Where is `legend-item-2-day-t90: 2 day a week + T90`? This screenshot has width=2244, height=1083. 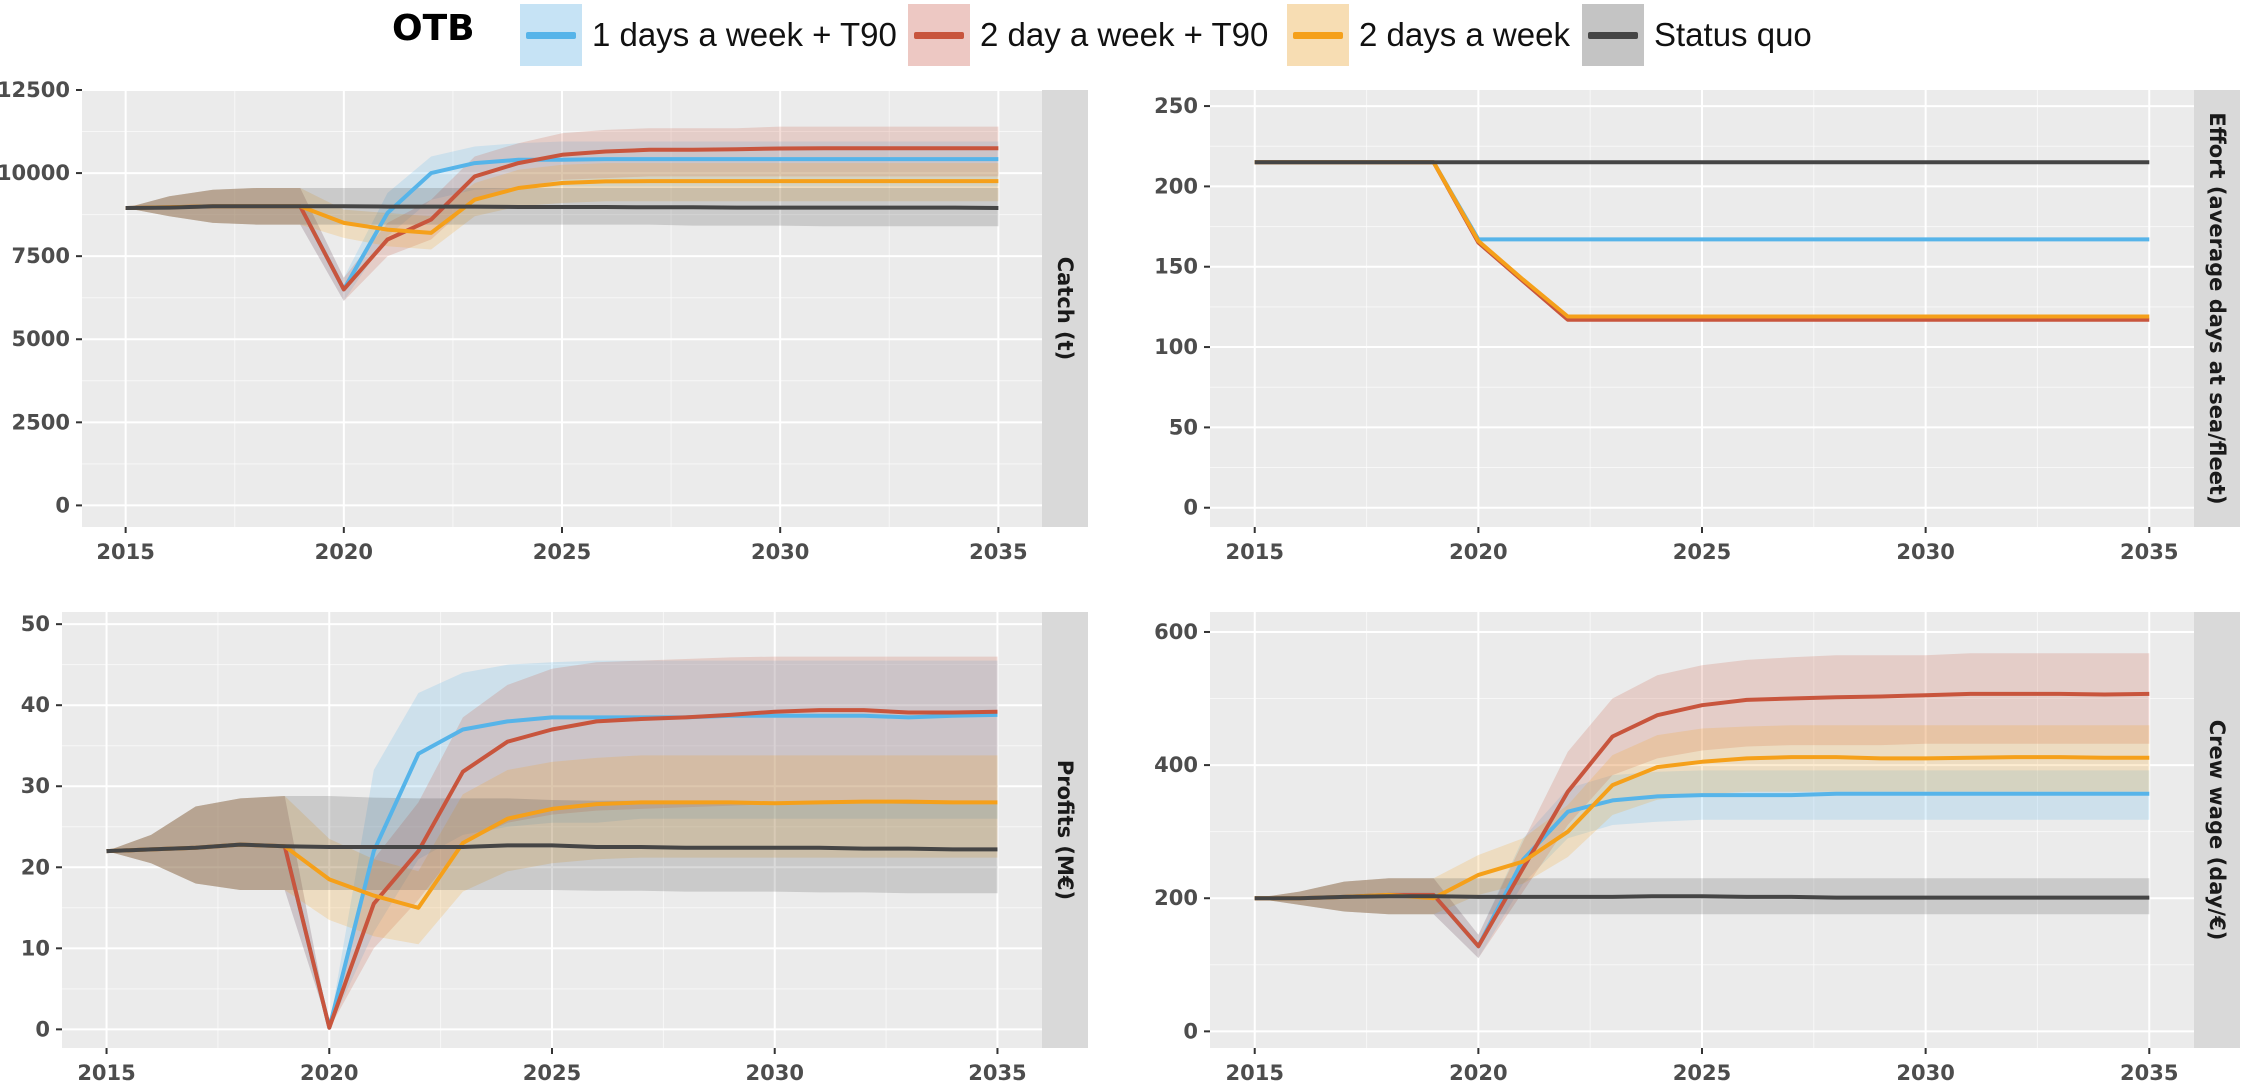 legend-item-2-day-t90: 2 day a week + T90 is located at coordinates (1088, 35).